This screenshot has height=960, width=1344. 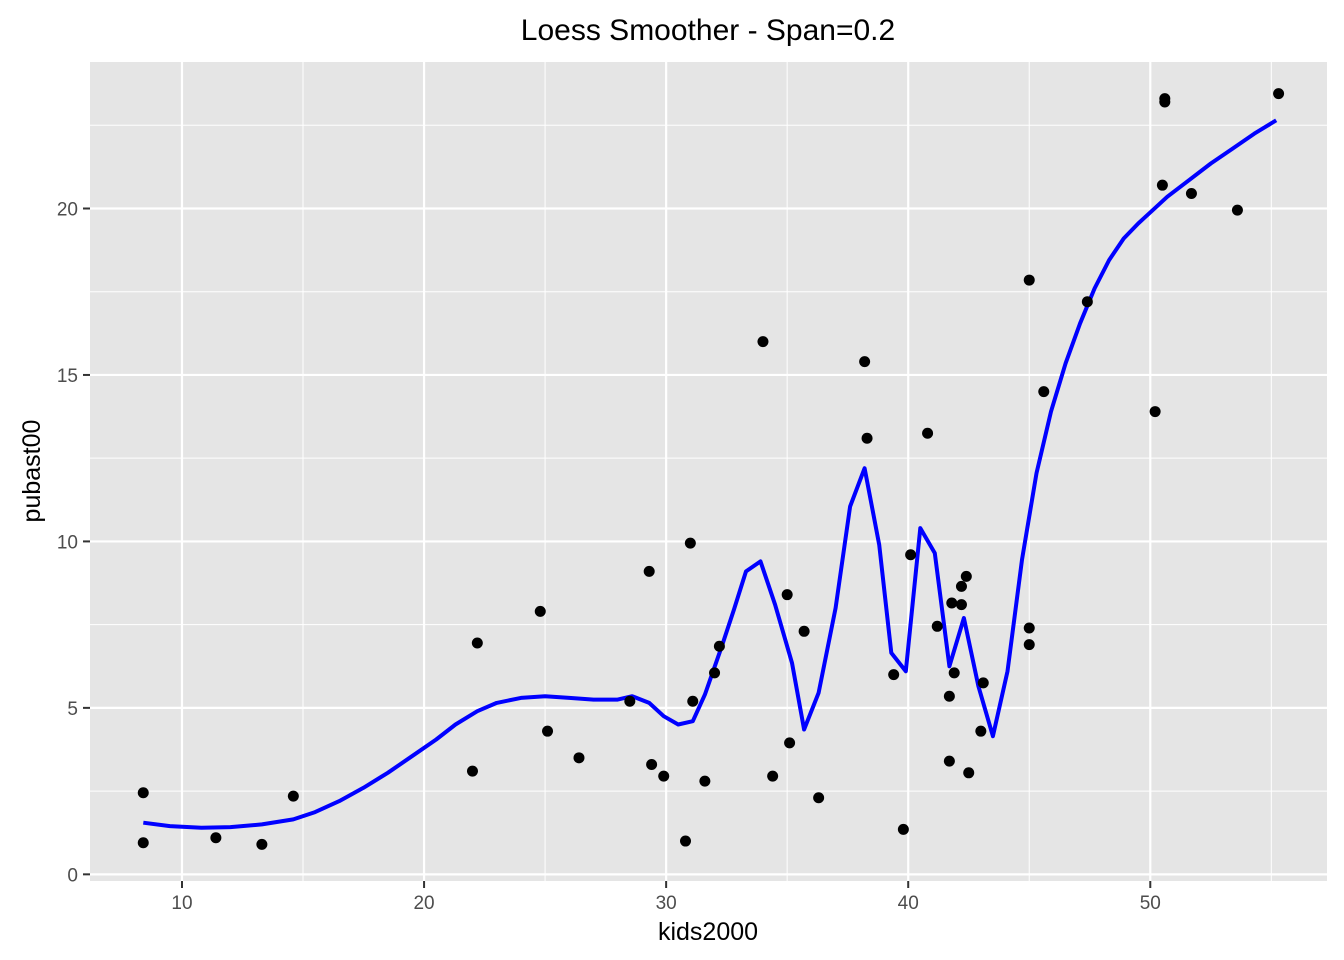 I want to click on chart-title: Loess Smoother - Span=0.2, so click(x=708, y=30).